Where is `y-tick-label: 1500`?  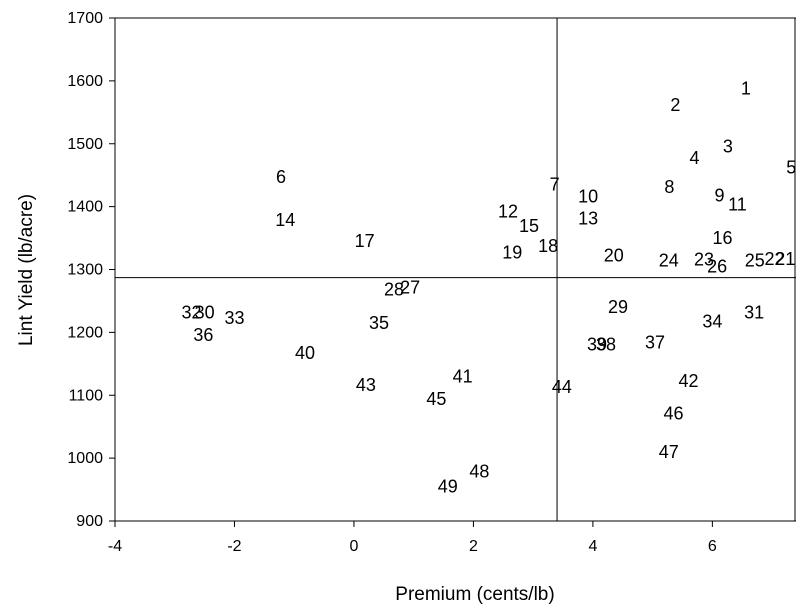 y-tick-label: 1500 is located at coordinates (85, 144).